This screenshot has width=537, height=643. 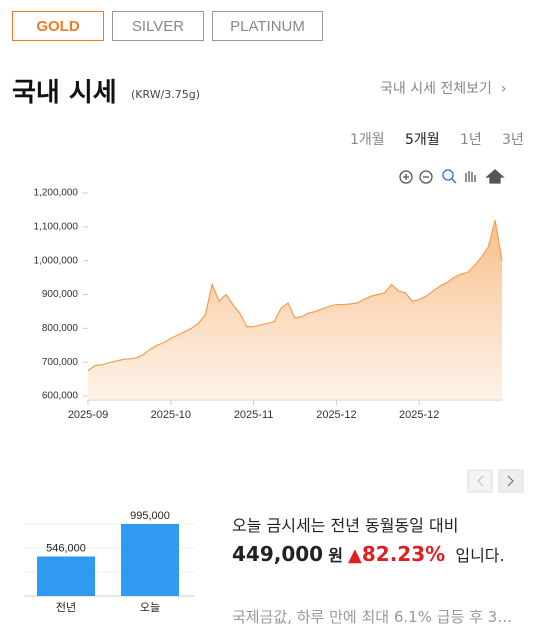 What do you see at coordinates (60, 362) in the screenshot?
I see `y-tick-label: 700,000` at bounding box center [60, 362].